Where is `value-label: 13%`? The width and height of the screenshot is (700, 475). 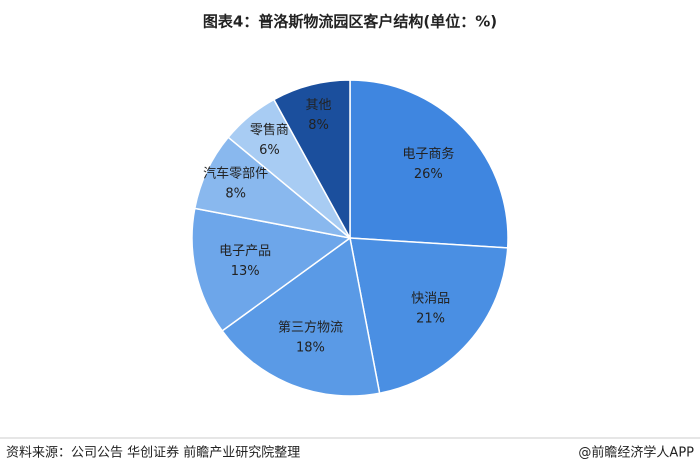
value-label: 13% is located at coordinates (245, 271).